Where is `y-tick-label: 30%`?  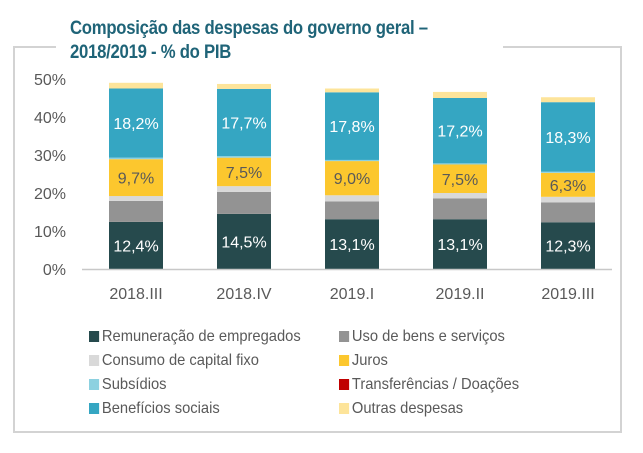
y-tick-label: 30% is located at coordinates (50, 156).